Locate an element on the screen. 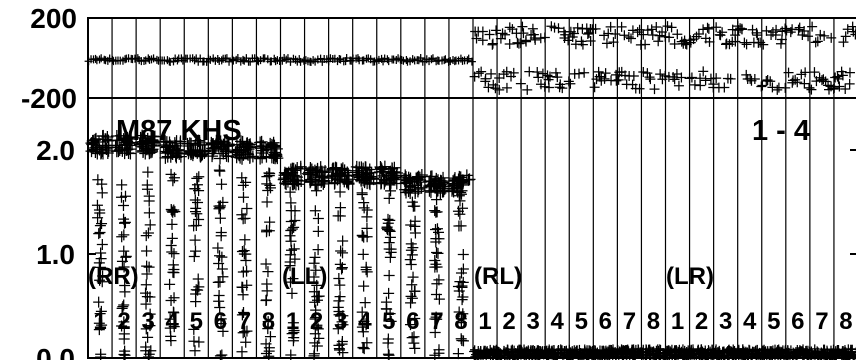  channel-label: 6 is located at coordinates (605, 321).